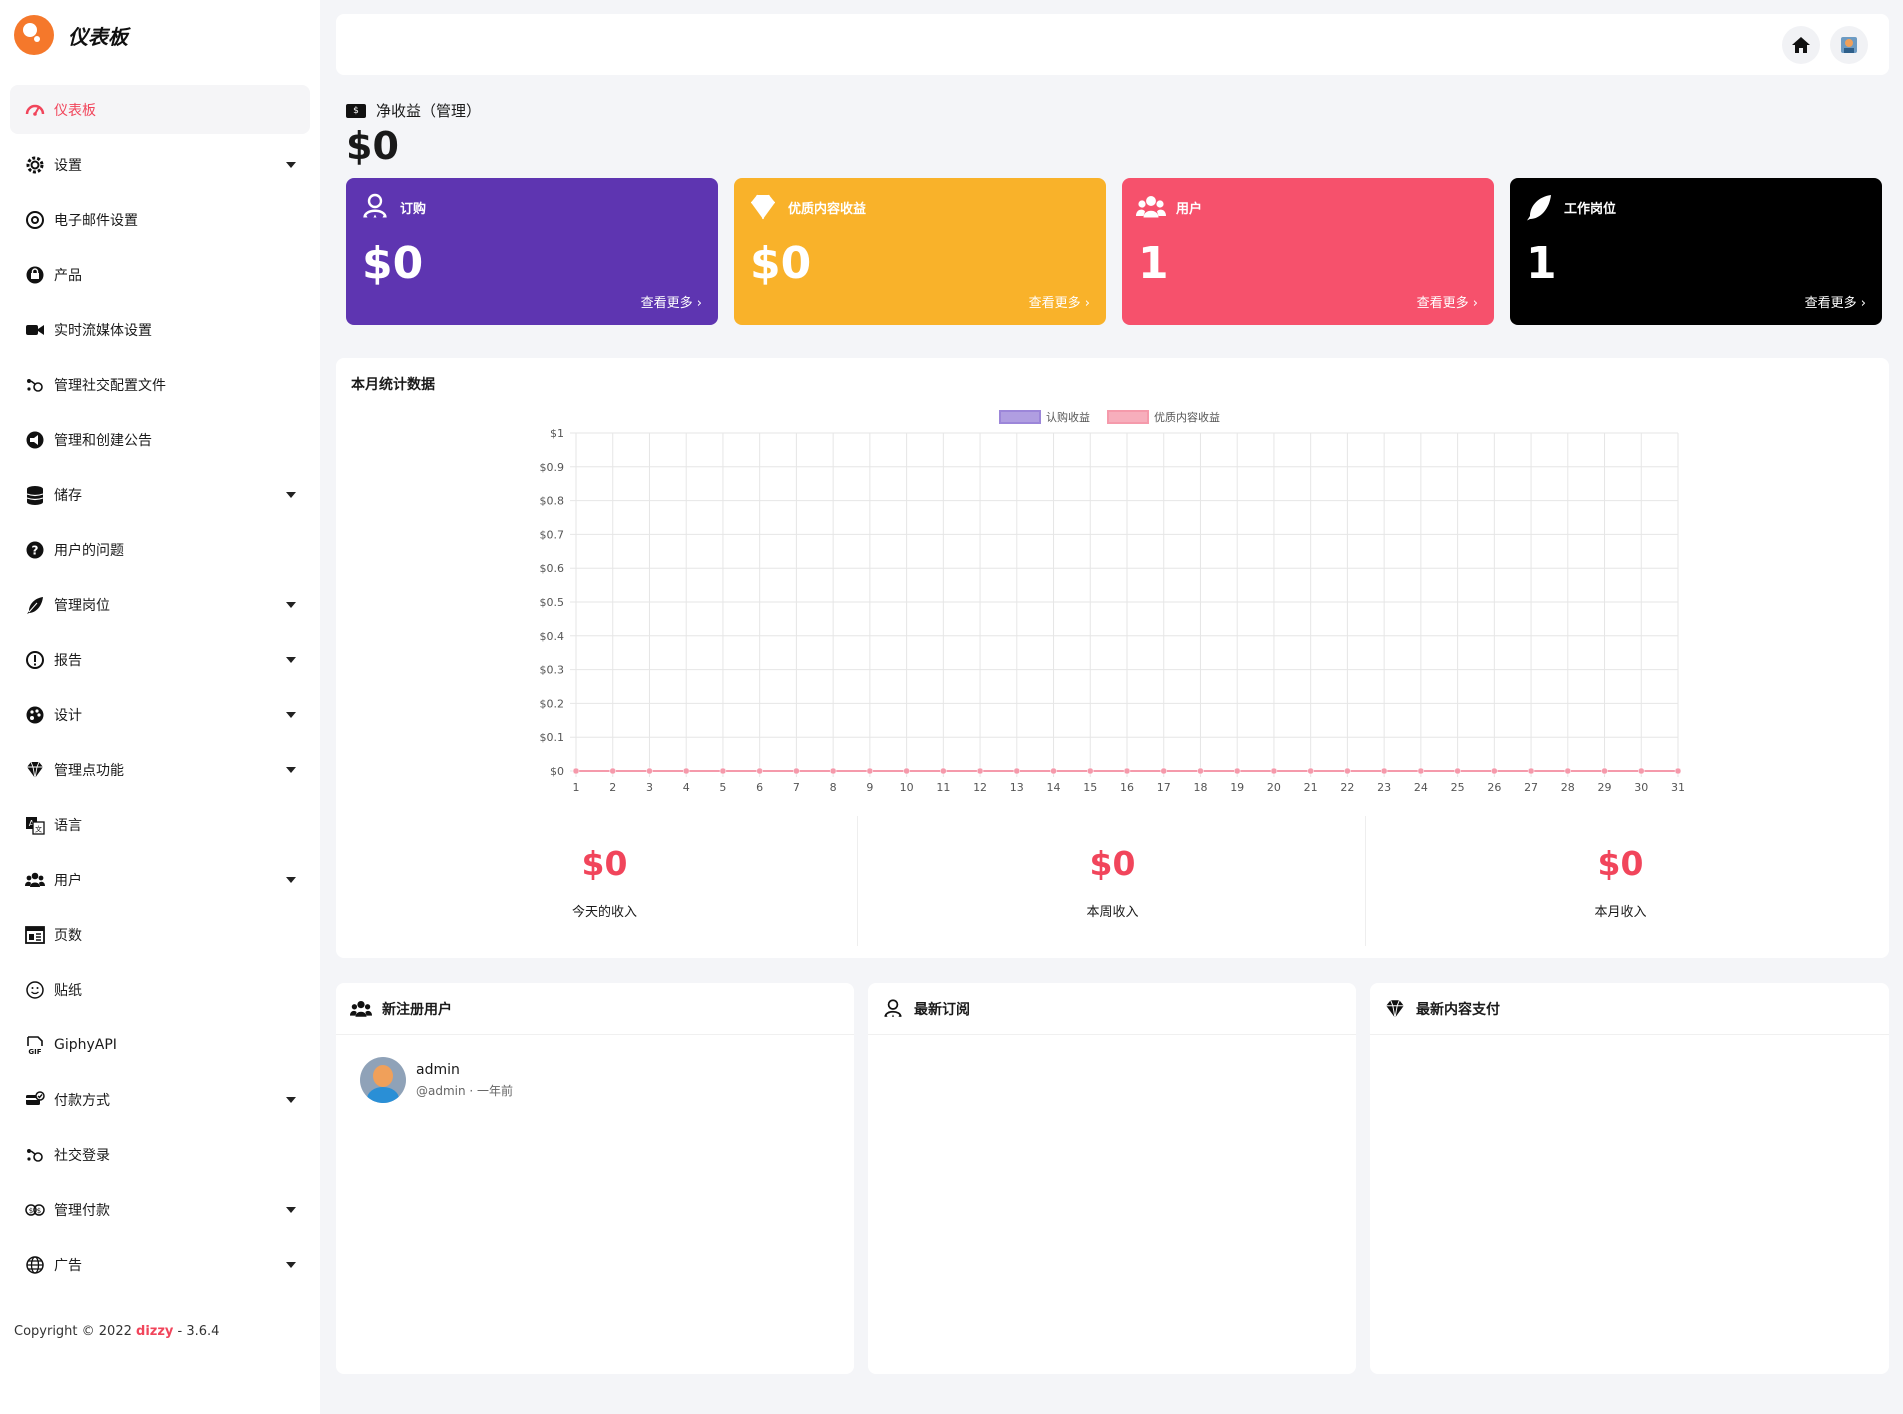  I want to click on sidebar-item-label: 付款方式, so click(82, 1100).